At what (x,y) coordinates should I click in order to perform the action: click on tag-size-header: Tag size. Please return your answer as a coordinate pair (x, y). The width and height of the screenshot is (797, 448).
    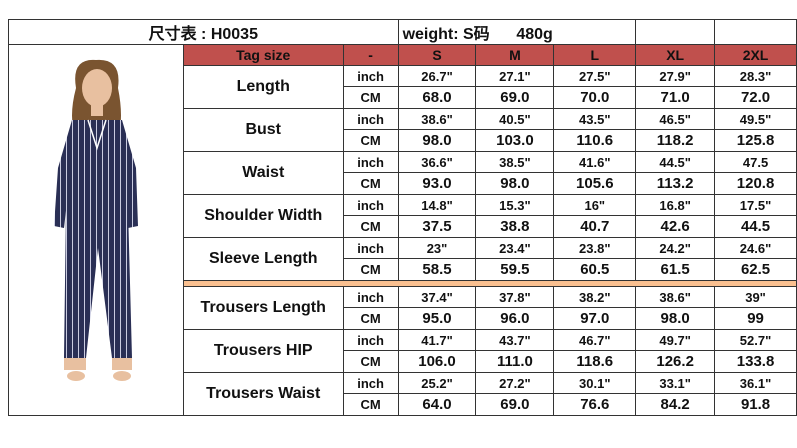
    Looking at the image, I should click on (263, 55).